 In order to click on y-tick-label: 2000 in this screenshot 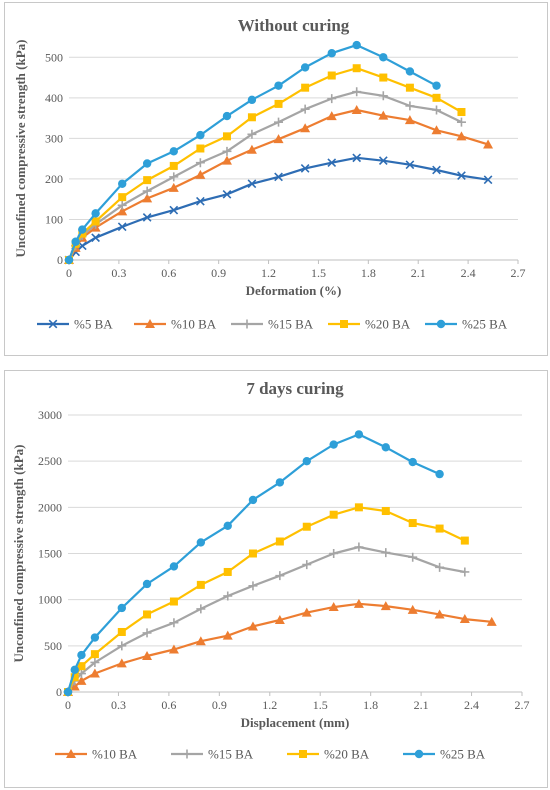, I will do `click(50, 507)`.